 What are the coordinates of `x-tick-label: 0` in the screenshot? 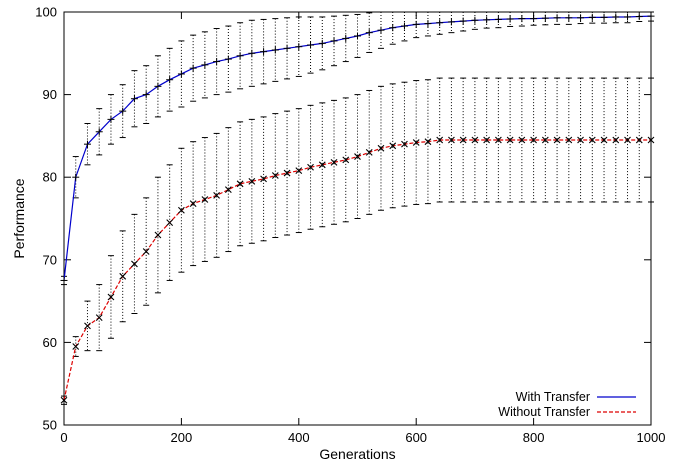 It's located at (63, 437).